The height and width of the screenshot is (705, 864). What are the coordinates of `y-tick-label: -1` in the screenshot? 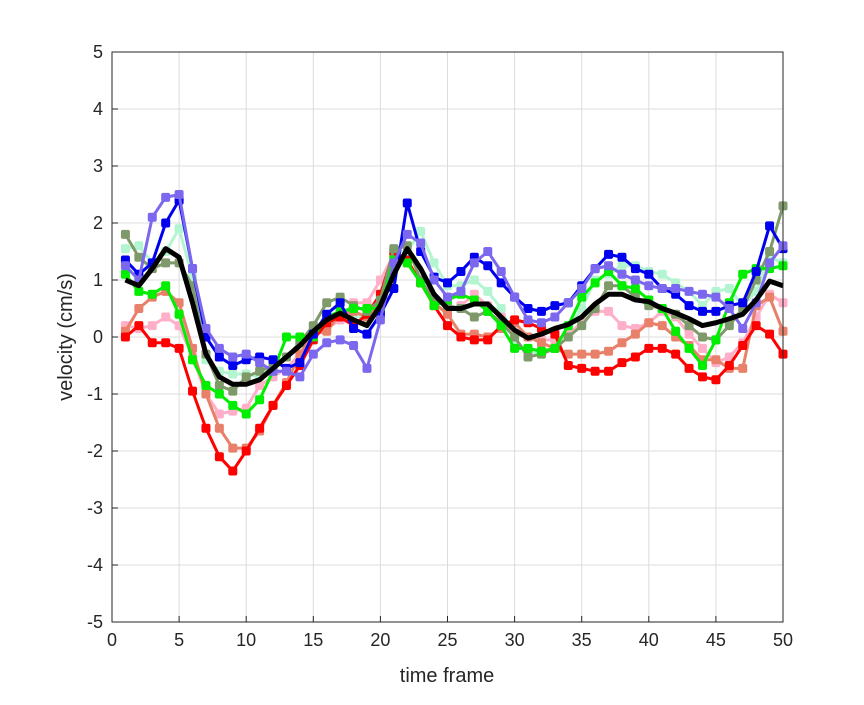 It's located at (95, 394).